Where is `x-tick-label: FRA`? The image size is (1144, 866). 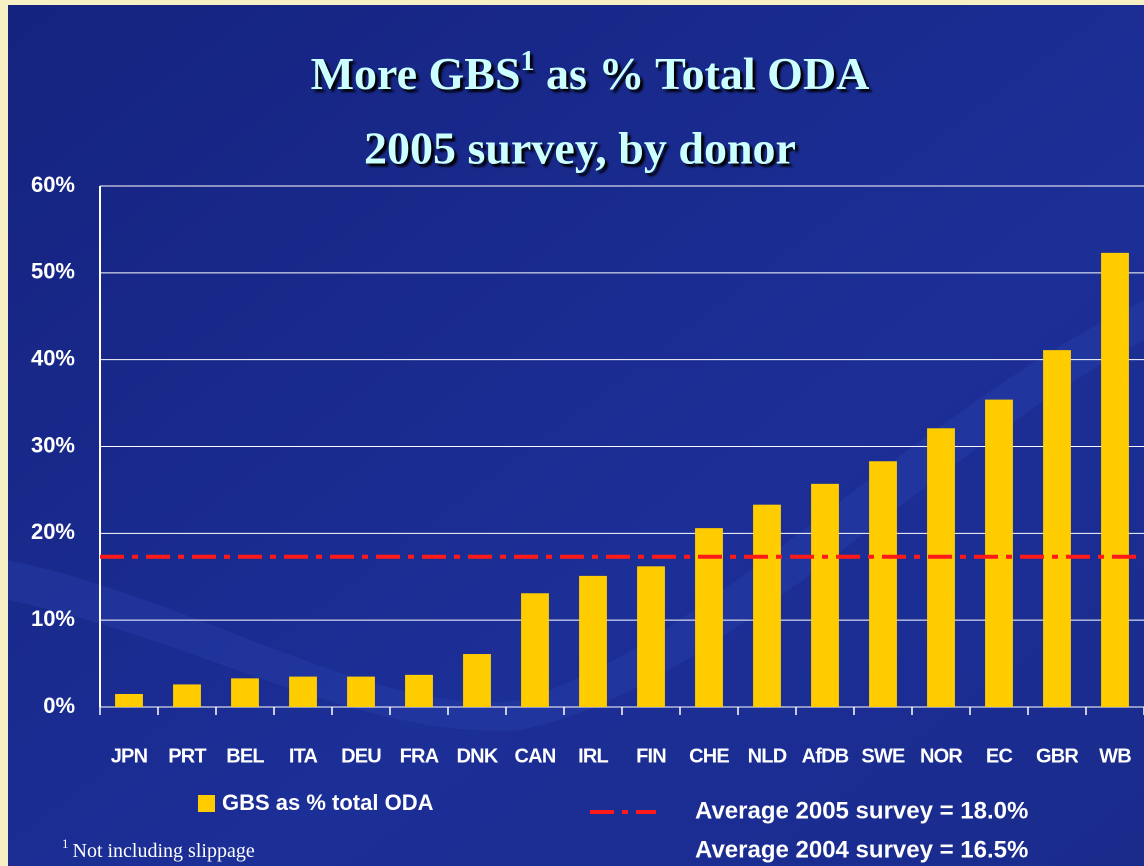 x-tick-label: FRA is located at coordinates (419, 756).